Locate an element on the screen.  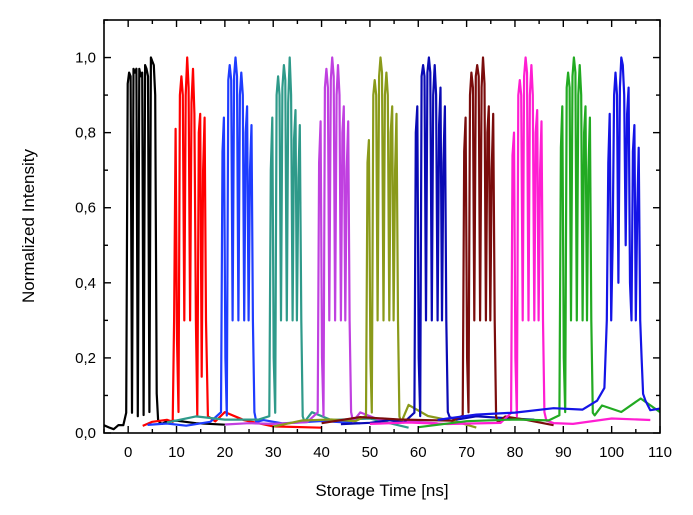
x-tick-label: 60 is located at coordinates (418, 452).